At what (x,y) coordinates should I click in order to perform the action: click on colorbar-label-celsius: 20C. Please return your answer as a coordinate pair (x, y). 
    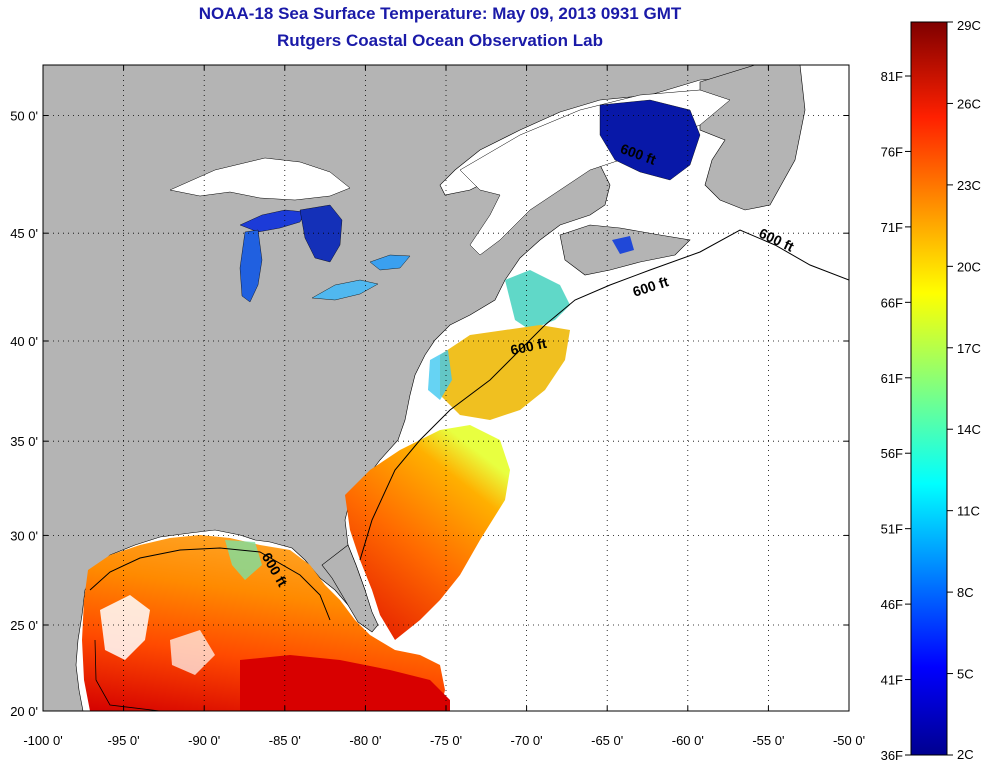
    Looking at the image, I should click on (969, 266).